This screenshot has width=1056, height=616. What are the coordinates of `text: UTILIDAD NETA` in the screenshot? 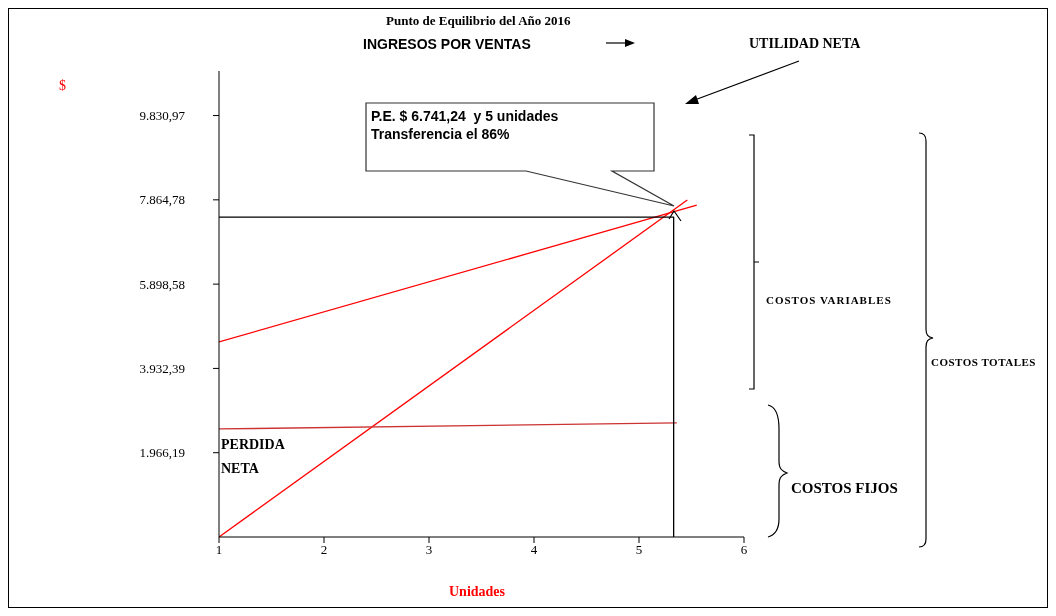 It's located at (805, 44).